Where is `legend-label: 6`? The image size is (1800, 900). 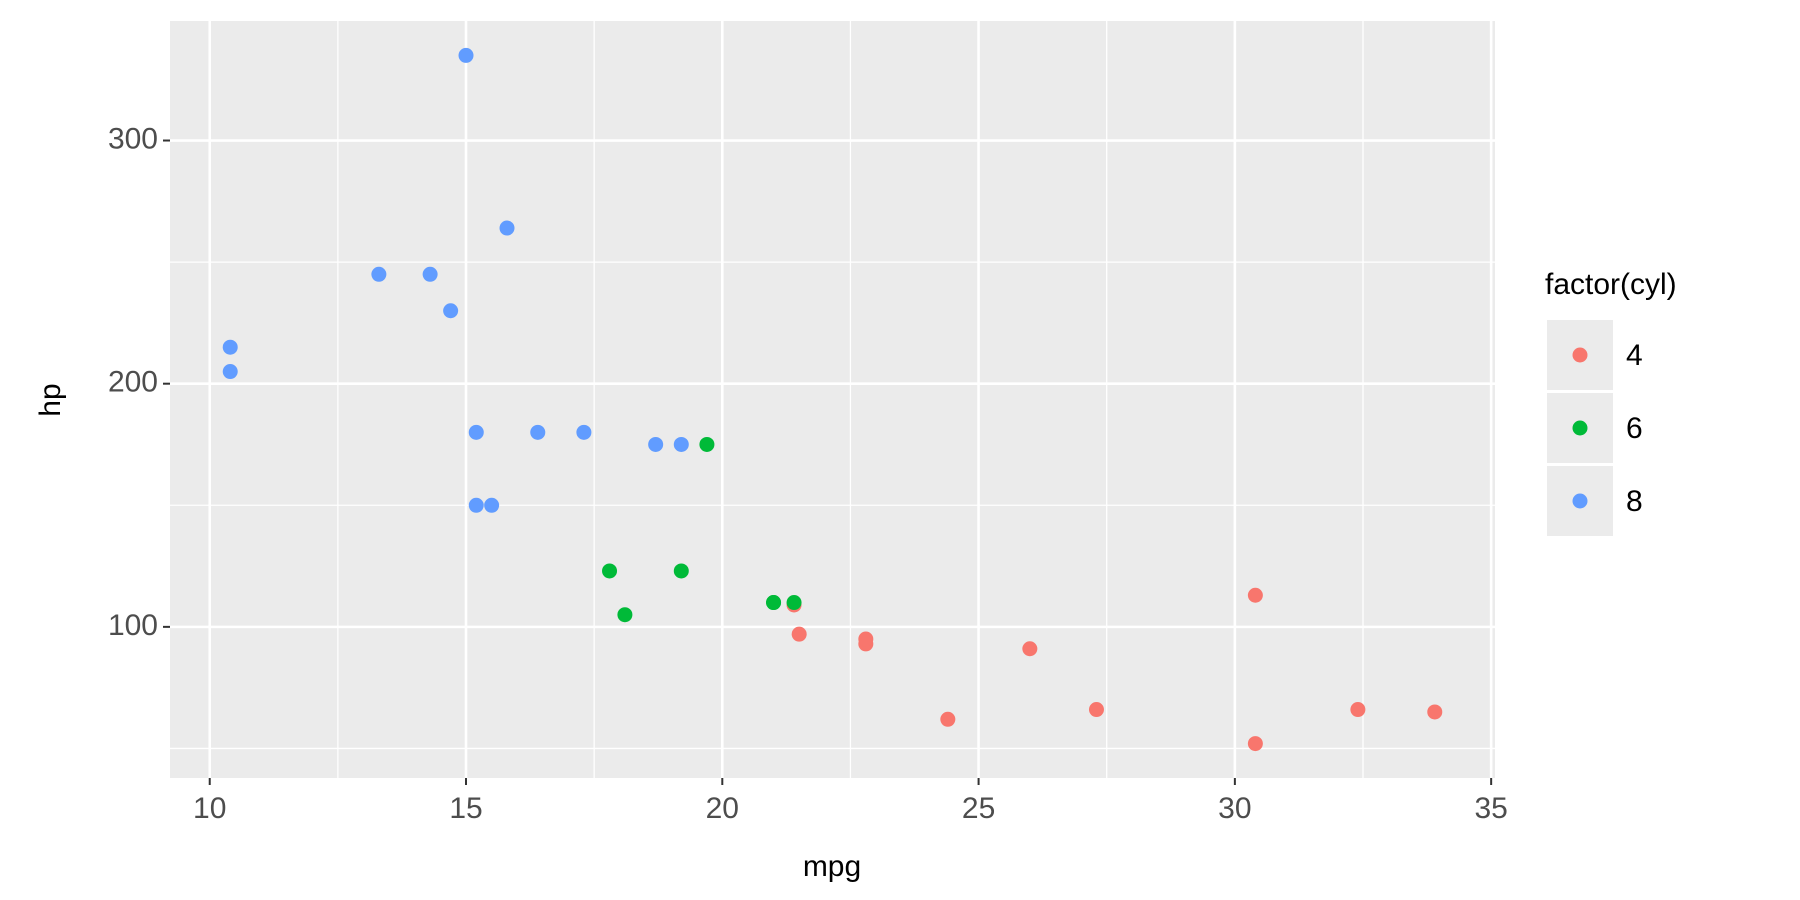 legend-label: 6 is located at coordinates (1634, 428).